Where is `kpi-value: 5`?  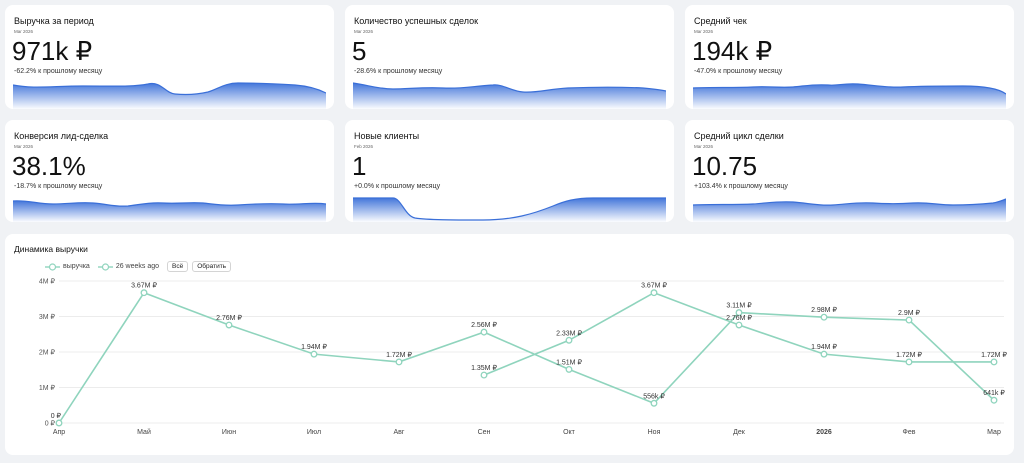
kpi-value: 5 is located at coordinates (359, 51).